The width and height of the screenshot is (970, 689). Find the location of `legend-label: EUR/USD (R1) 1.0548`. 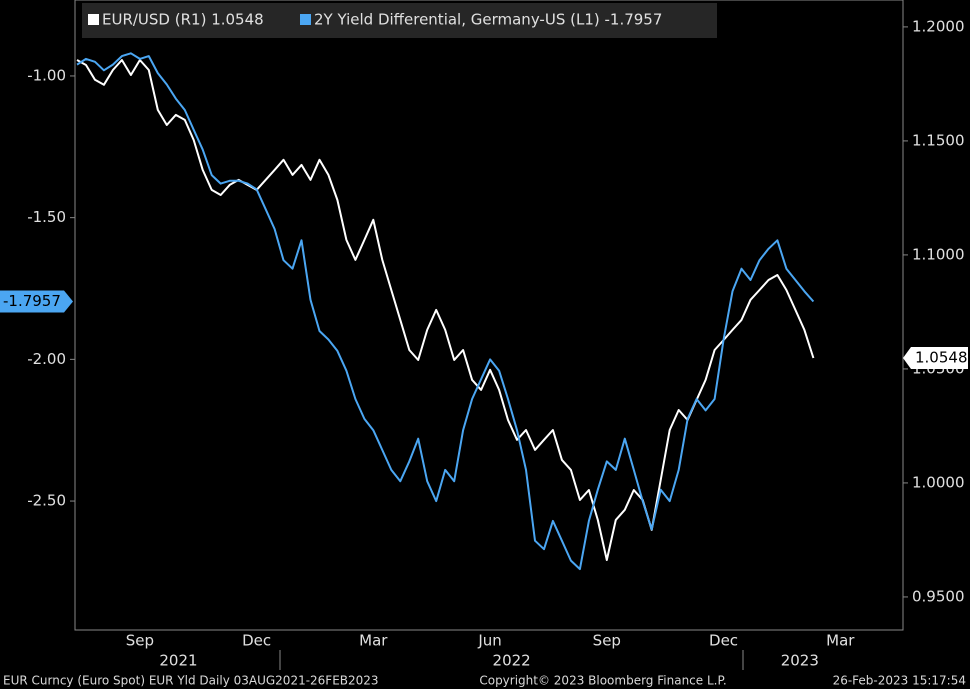

legend-label: EUR/USD (R1) 1.0548 is located at coordinates (183, 20).